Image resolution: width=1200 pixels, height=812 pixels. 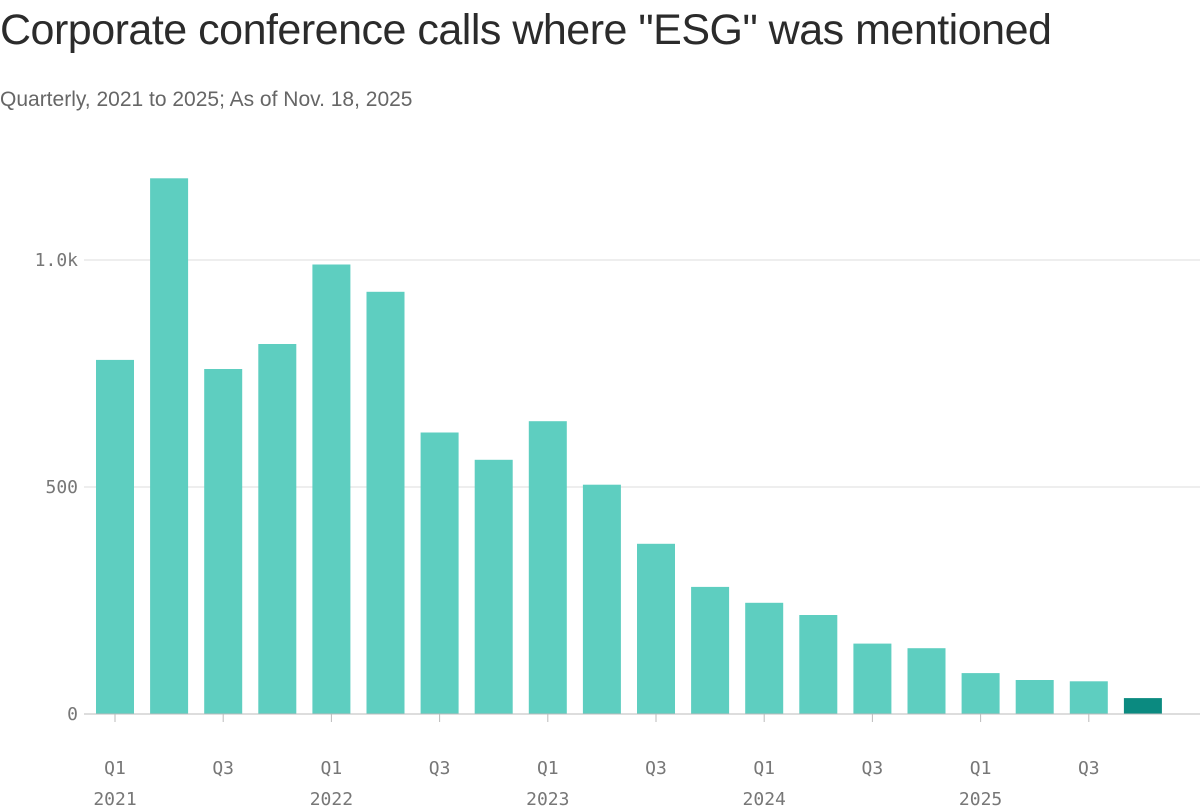 What do you see at coordinates (57, 260) in the screenshot?
I see `y-tick-label: 1.0k` at bounding box center [57, 260].